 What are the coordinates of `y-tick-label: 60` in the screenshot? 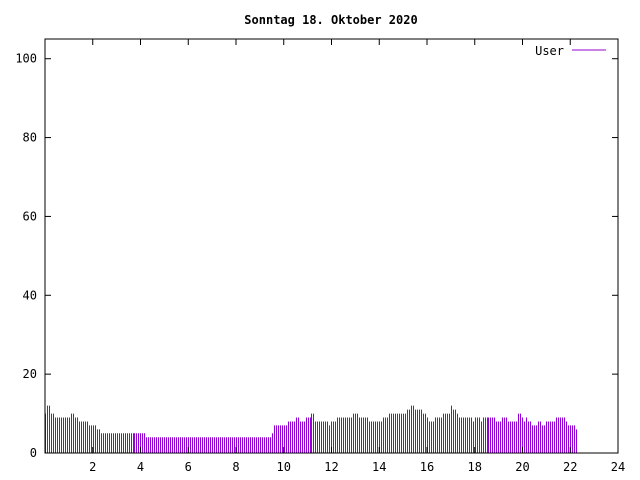 It's located at (30, 216).